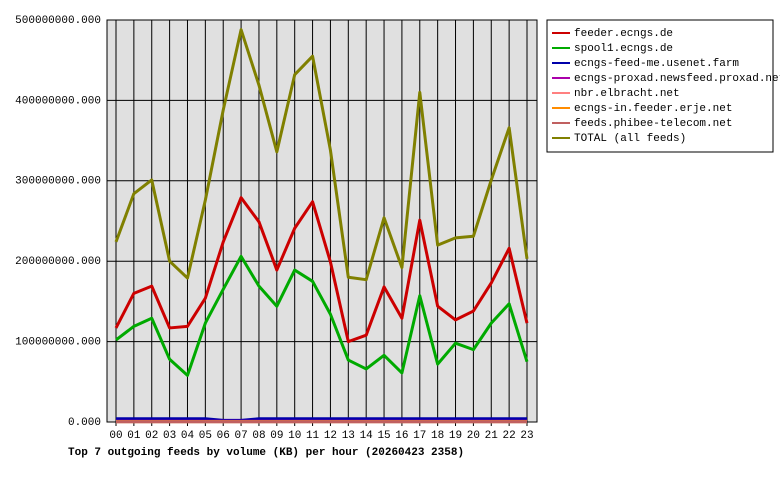  Describe the element at coordinates (383, 436) in the screenshot. I see `x-tick-label: 15` at that location.